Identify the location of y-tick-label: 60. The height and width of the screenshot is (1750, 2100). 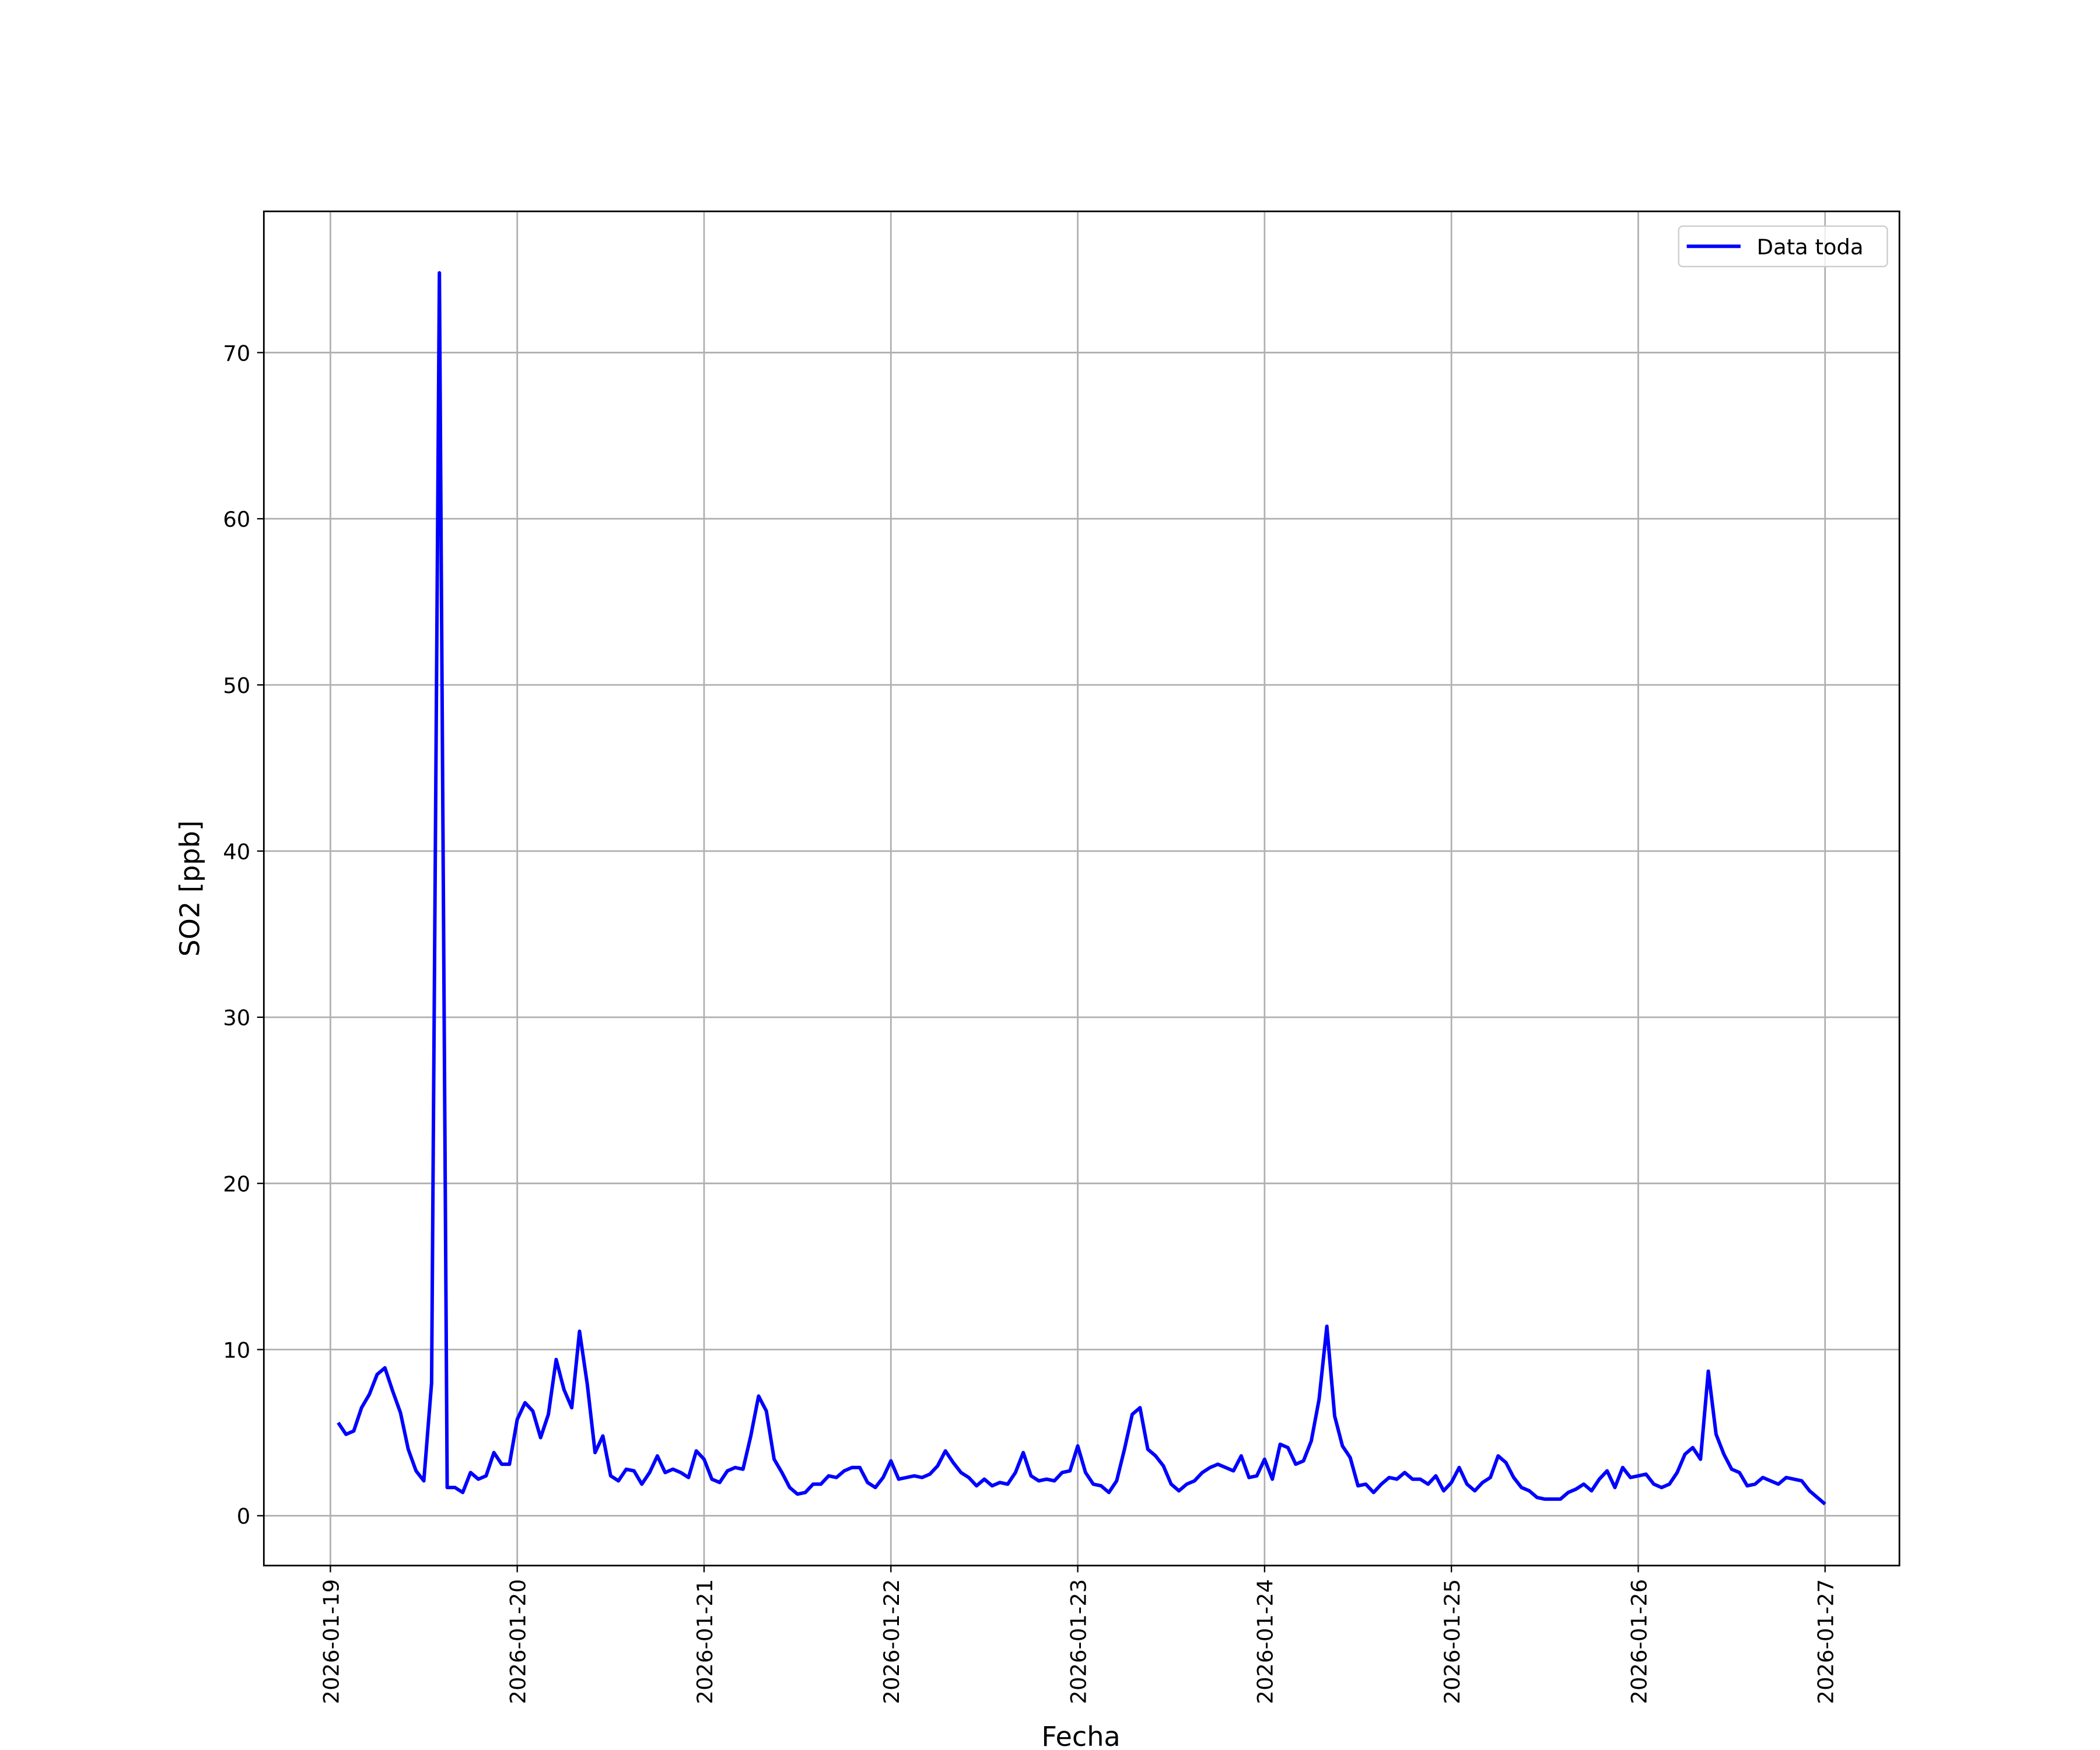
(236, 519).